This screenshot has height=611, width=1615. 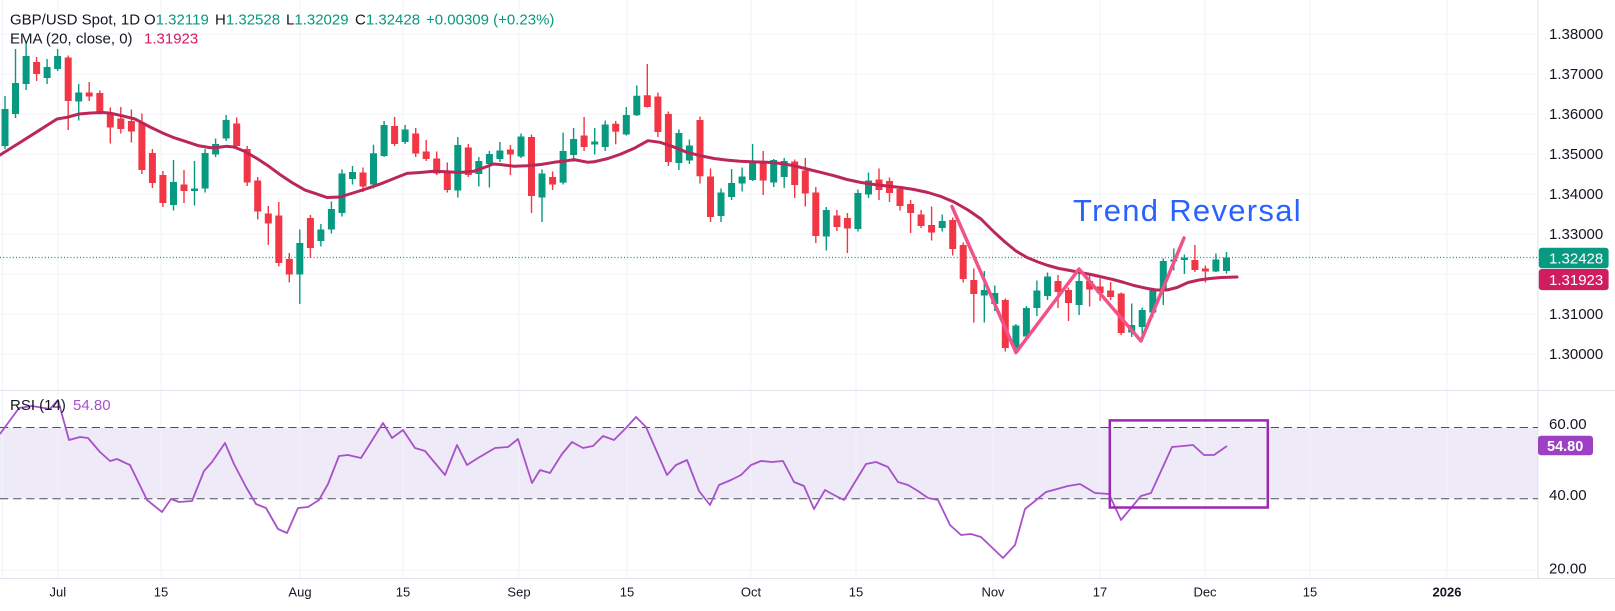 I want to click on svg-text: 1.35000, so click(x=1576, y=154).